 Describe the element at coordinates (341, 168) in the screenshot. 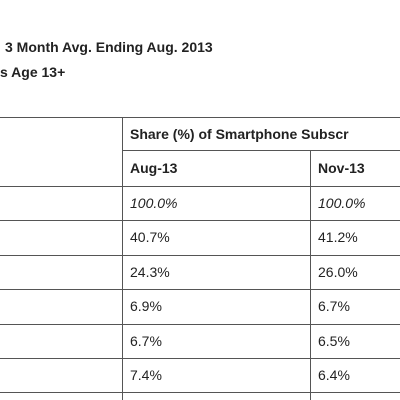

I see `column-header: Nov-13` at that location.